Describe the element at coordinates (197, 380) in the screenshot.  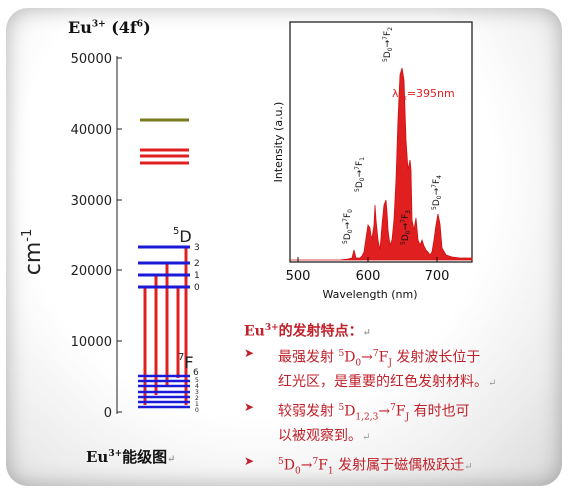
I see `svg-text: 5` at that location.